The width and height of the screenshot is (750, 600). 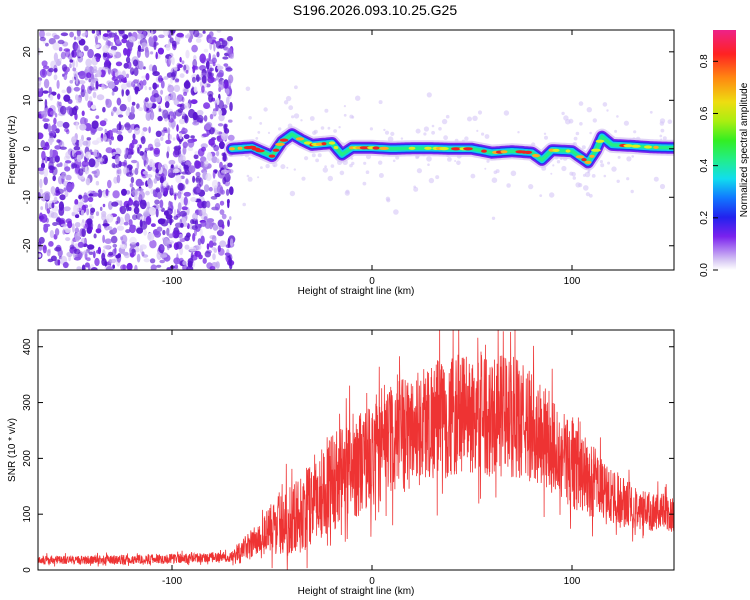 I want to click on colorbar-gradient, so click(x=724, y=150).